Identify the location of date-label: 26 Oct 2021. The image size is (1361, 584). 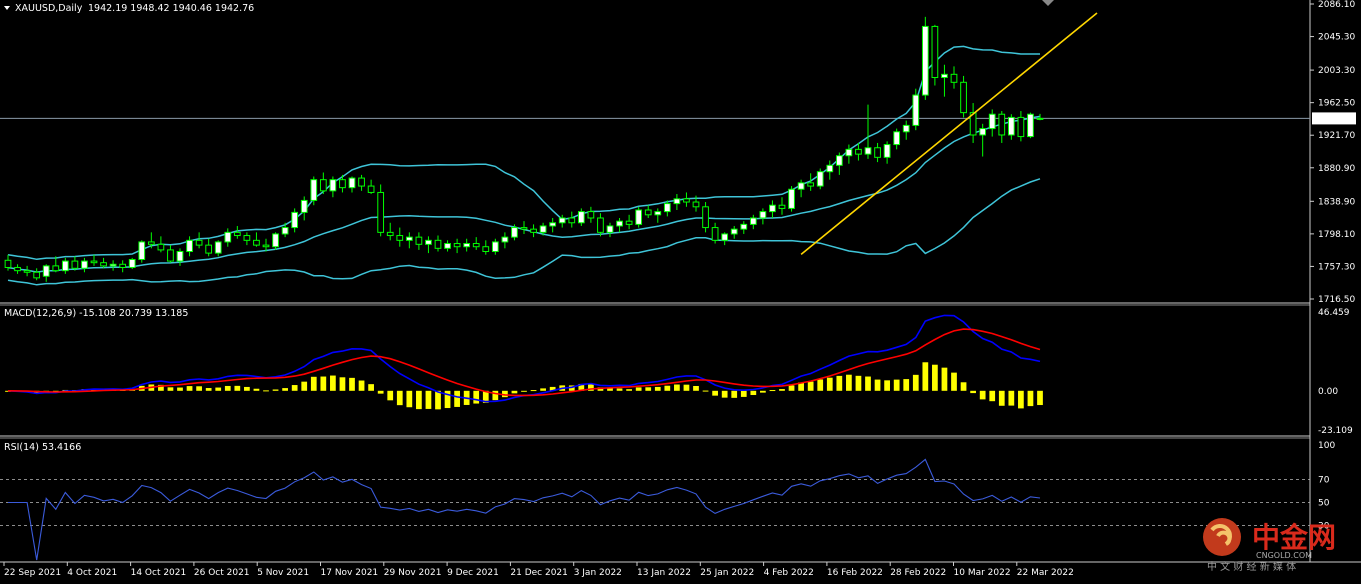
(222, 573).